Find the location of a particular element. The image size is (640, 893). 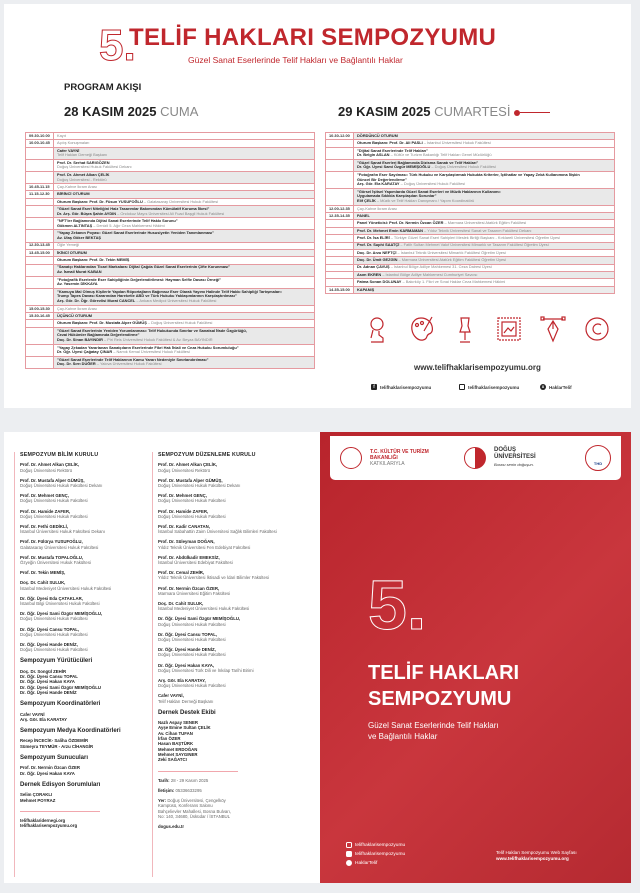

content-cell: BİRİNCİ OTURUM is located at coordinates (184, 194).